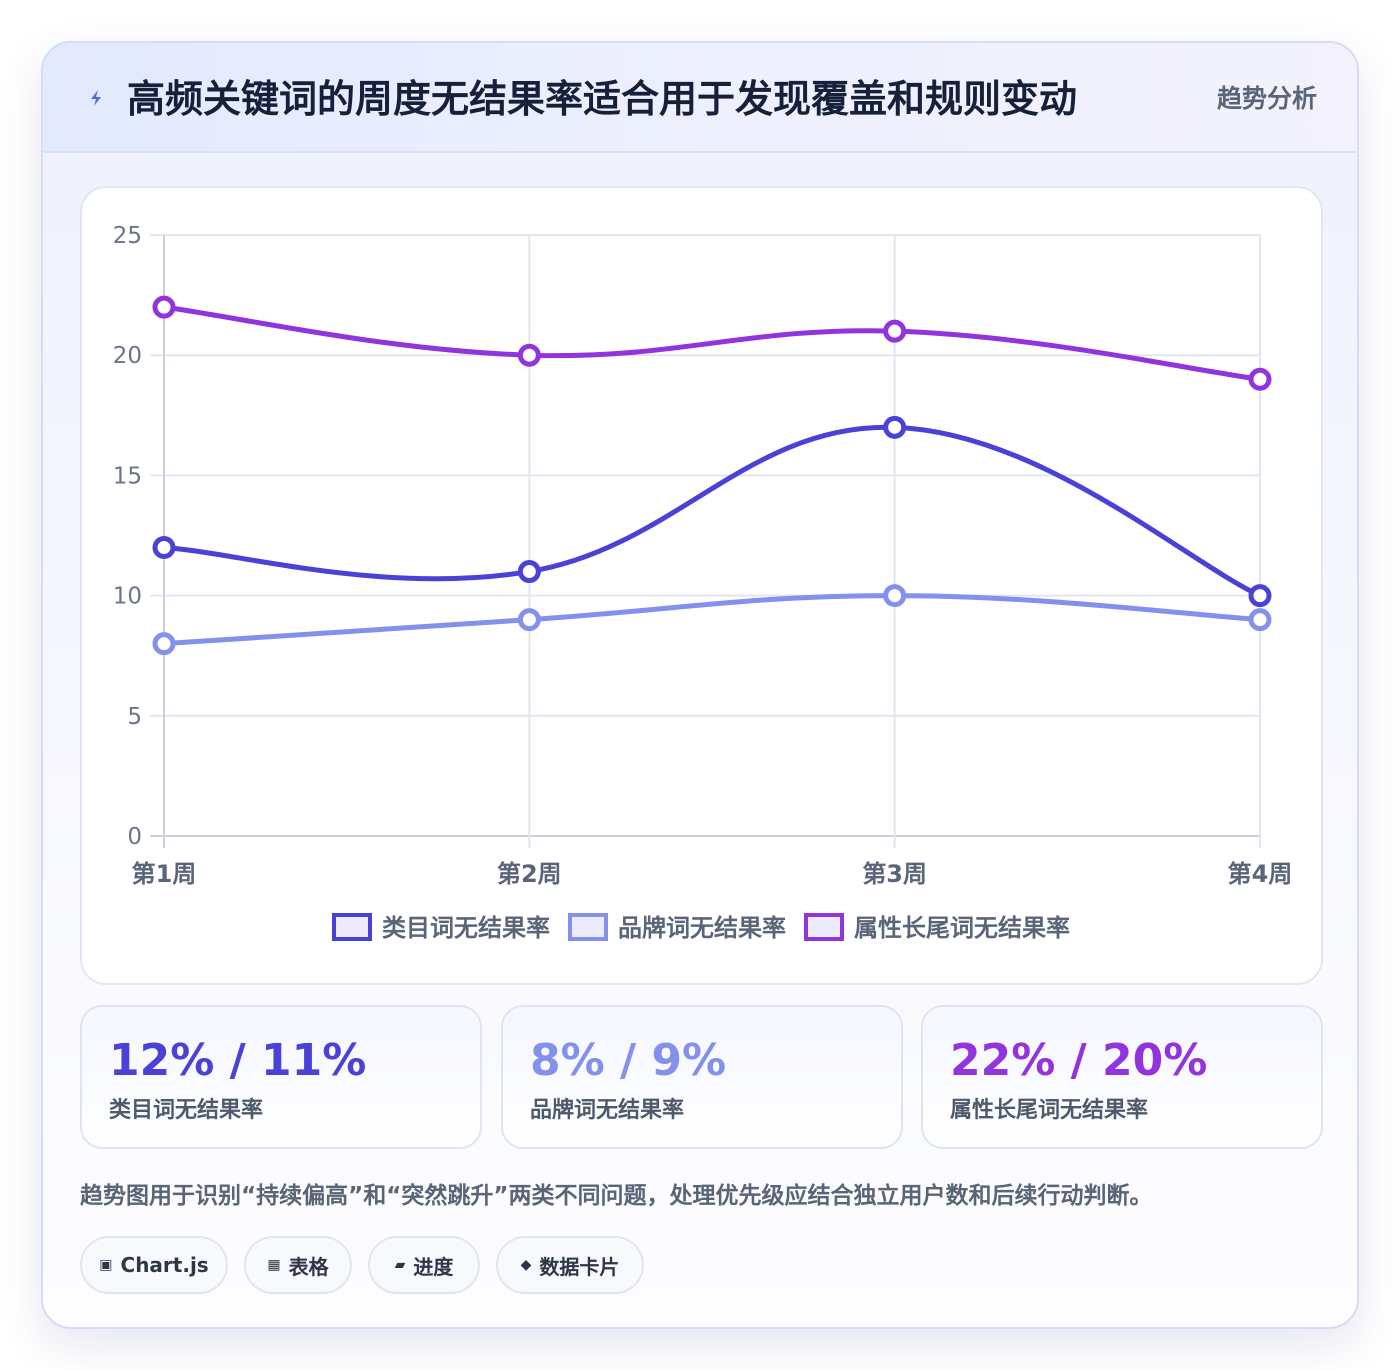 The height and width of the screenshot is (1370, 1400). Describe the element at coordinates (238, 1060) in the screenshot. I see `stat-value: 12% / 11%` at that location.